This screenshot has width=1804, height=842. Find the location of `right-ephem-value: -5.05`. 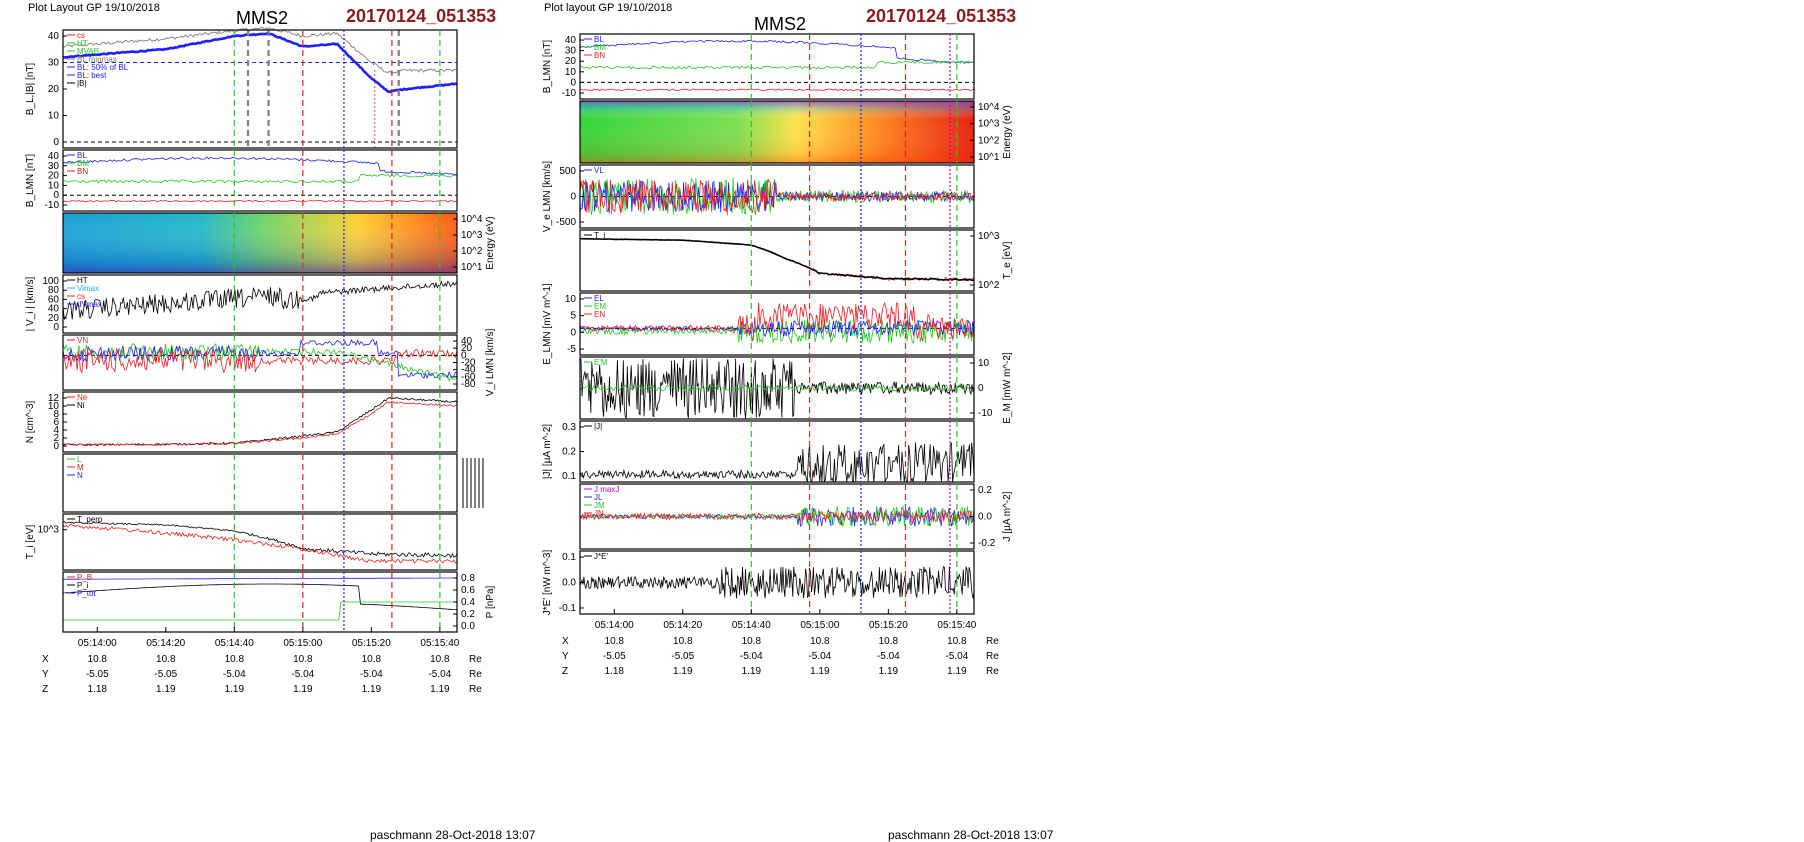

right-ephem-value: -5.05 is located at coordinates (682, 656).